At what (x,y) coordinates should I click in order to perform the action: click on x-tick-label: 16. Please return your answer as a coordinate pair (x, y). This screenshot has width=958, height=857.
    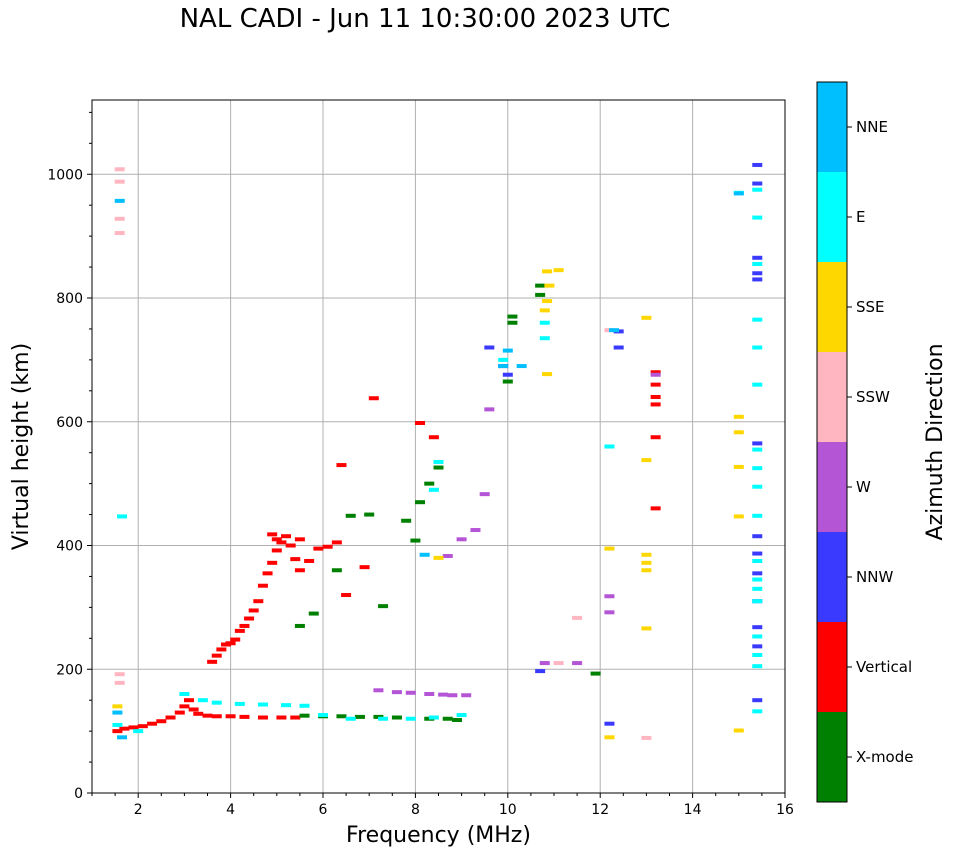
    Looking at the image, I should click on (785, 810).